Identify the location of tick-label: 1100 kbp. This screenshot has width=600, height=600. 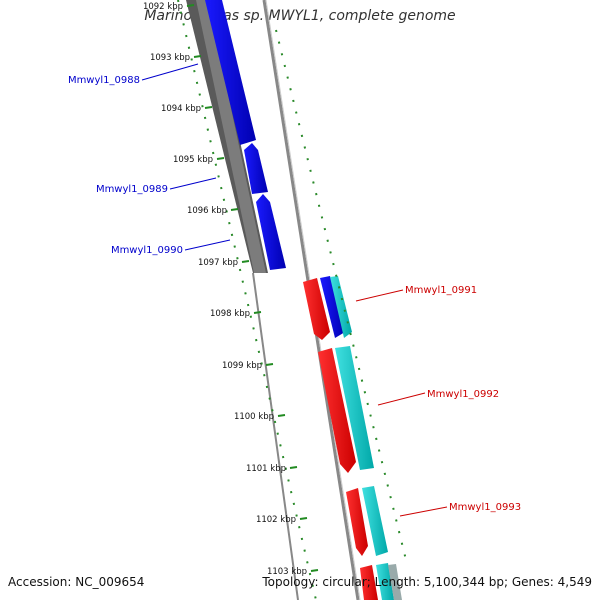
(254, 417).